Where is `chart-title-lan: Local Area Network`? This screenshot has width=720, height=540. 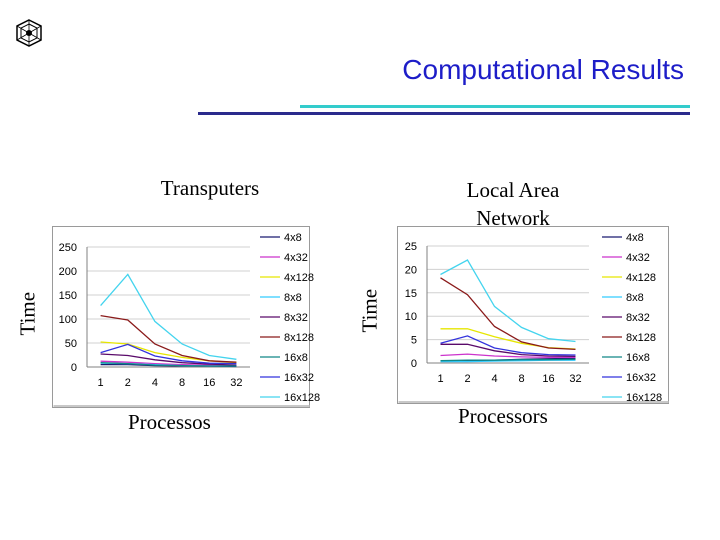
chart-title-lan: Local Area Network is located at coordinates (513, 204).